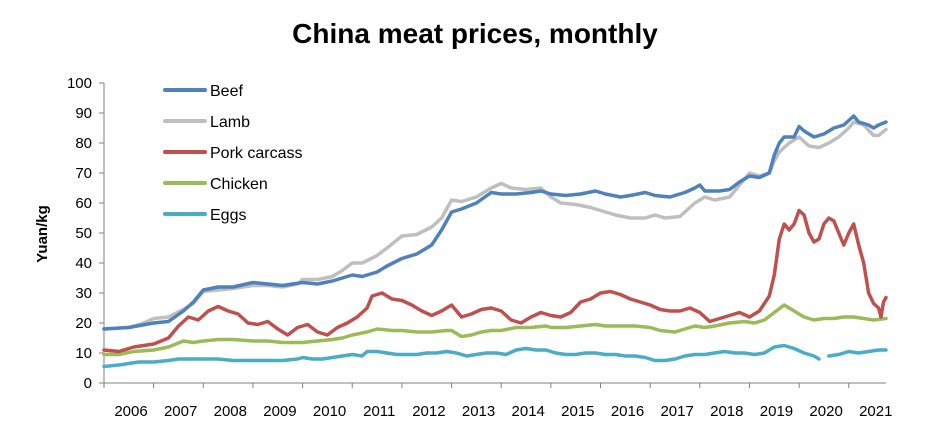 Image resolution: width=950 pixels, height=433 pixels. I want to click on x-tick-label: 2018, so click(726, 411).